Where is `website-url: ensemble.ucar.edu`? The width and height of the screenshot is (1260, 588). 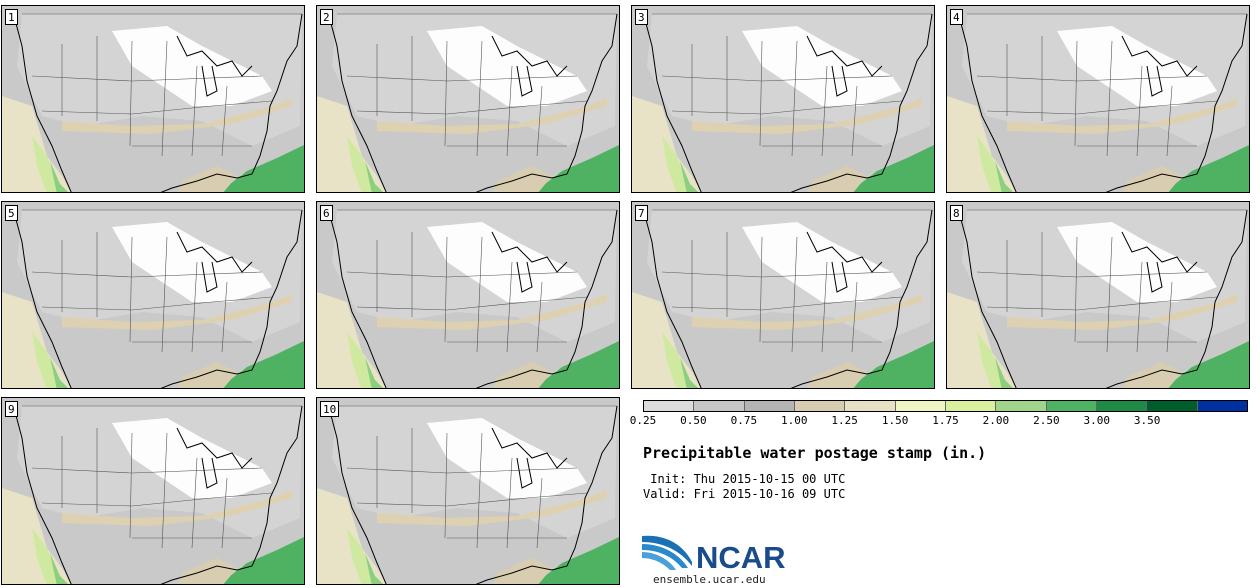 website-url: ensemble.ucar.edu is located at coordinates (709, 579).